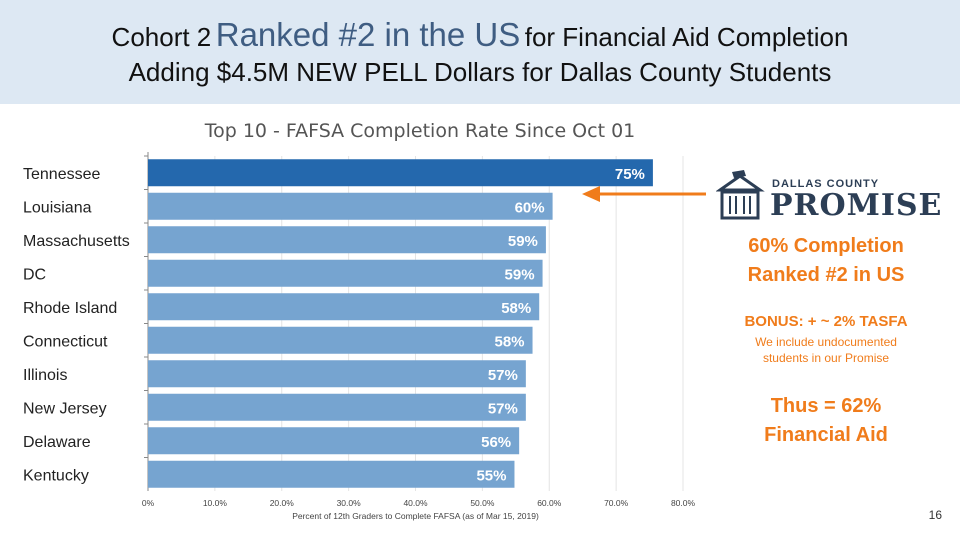 Image resolution: width=960 pixels, height=540 pixels. What do you see at coordinates (826, 435) in the screenshot?
I see `total-line-2: Financial Aid` at bounding box center [826, 435].